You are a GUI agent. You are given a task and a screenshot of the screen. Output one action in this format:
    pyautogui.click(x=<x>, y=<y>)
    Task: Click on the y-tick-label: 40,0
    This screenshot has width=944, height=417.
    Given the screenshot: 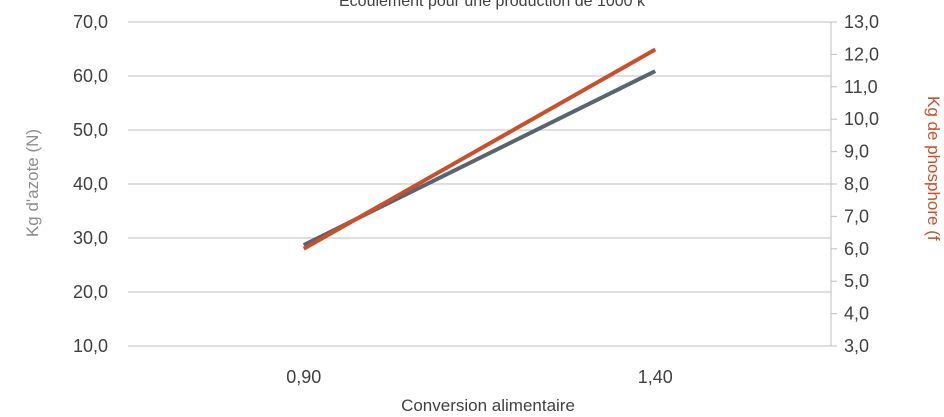 What is the action you would take?
    pyautogui.click(x=90, y=184)
    